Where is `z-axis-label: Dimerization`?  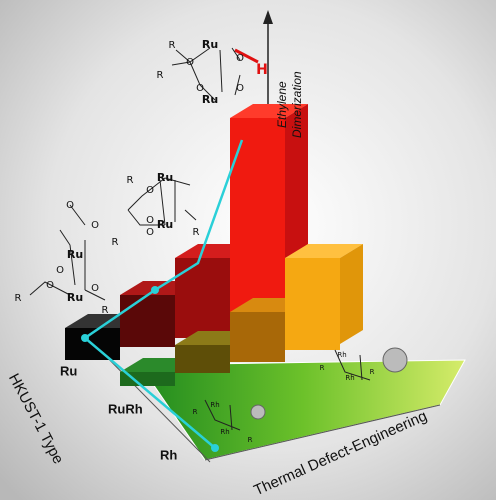
z-axis-label: Dimerization is located at coordinates (297, 104).